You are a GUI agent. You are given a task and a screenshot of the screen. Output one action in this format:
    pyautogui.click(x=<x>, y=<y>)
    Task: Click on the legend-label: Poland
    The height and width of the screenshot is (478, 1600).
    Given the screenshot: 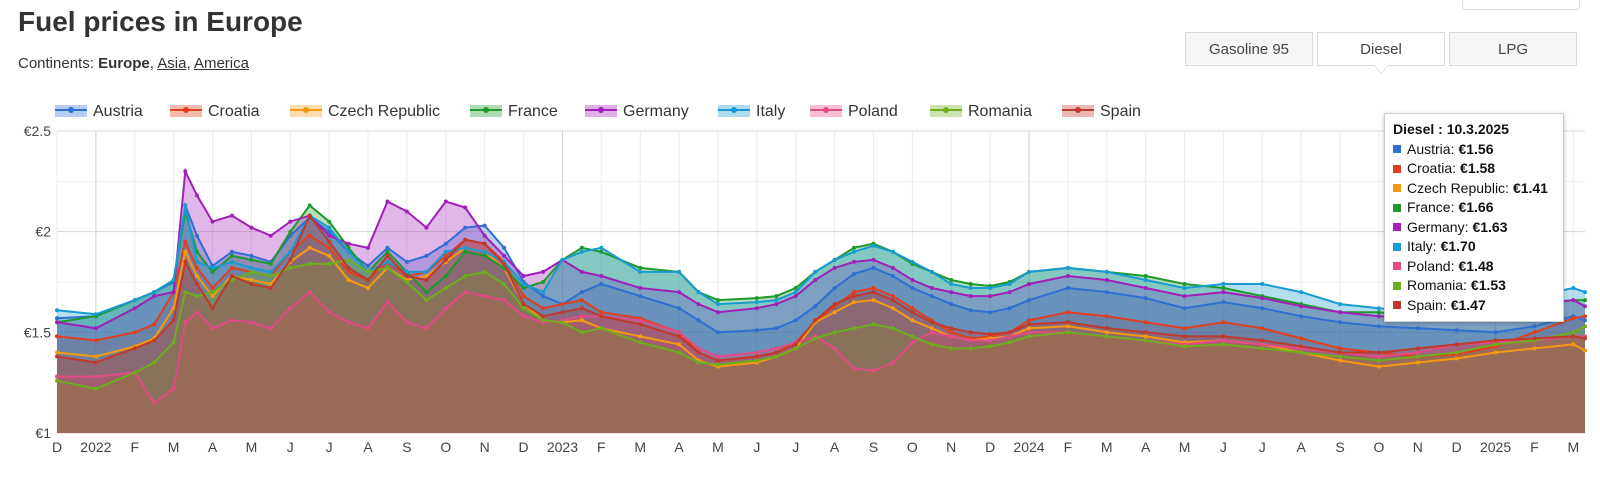 What is the action you would take?
    pyautogui.click(x=873, y=111)
    